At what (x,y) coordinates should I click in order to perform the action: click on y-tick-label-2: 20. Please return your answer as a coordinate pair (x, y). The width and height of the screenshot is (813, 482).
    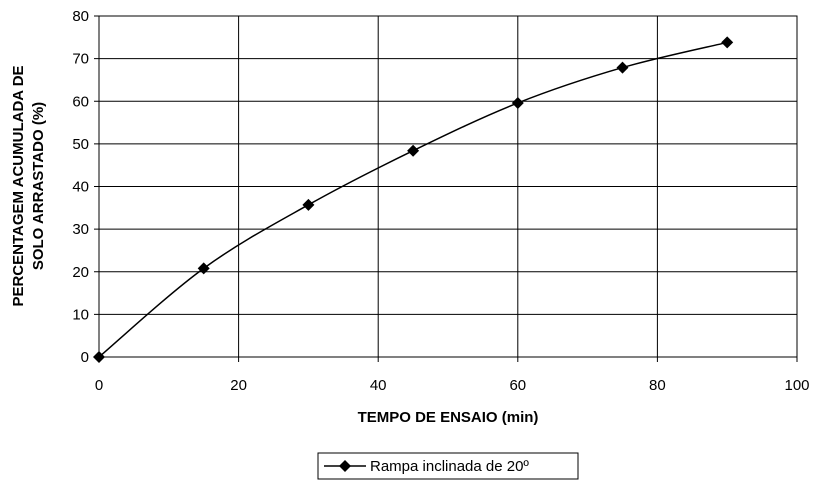
    Looking at the image, I should click on (80, 272).